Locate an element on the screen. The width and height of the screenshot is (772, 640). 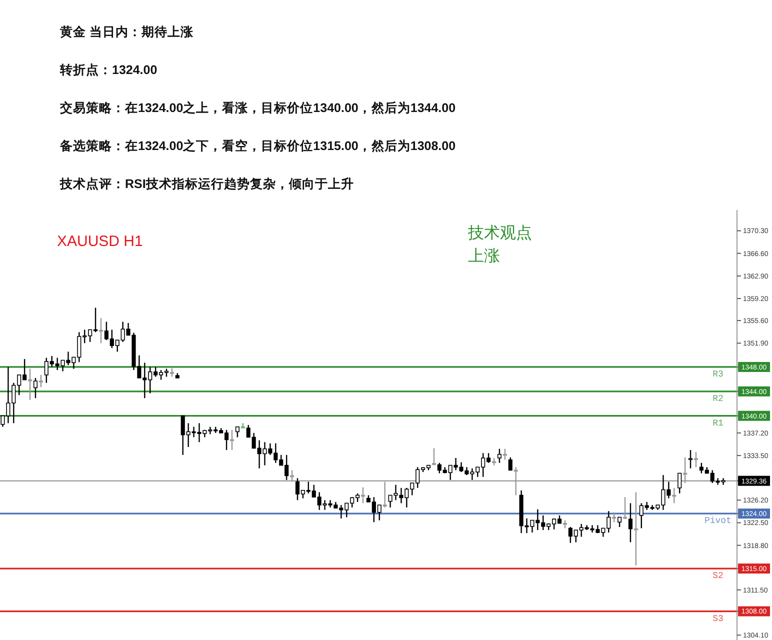
text: 交易策略：在1324.00之上，看涨，目标价位1340.00，然后为1344.00 is located at coordinates (257, 107).